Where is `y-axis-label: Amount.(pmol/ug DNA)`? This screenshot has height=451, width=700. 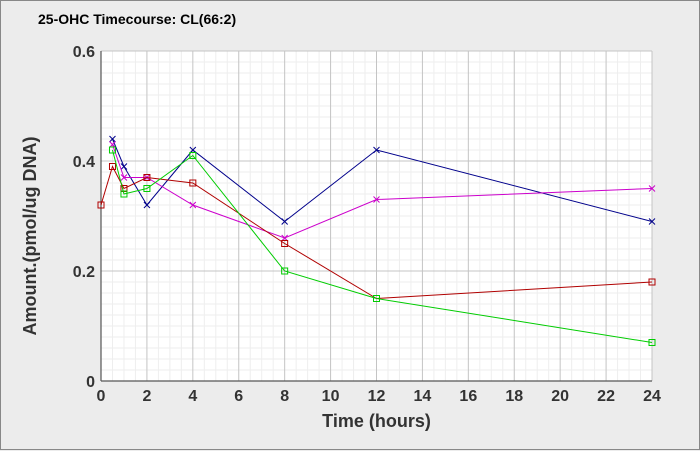
y-axis-label: Amount.(pmol/ug DNA) is located at coordinates (30, 236).